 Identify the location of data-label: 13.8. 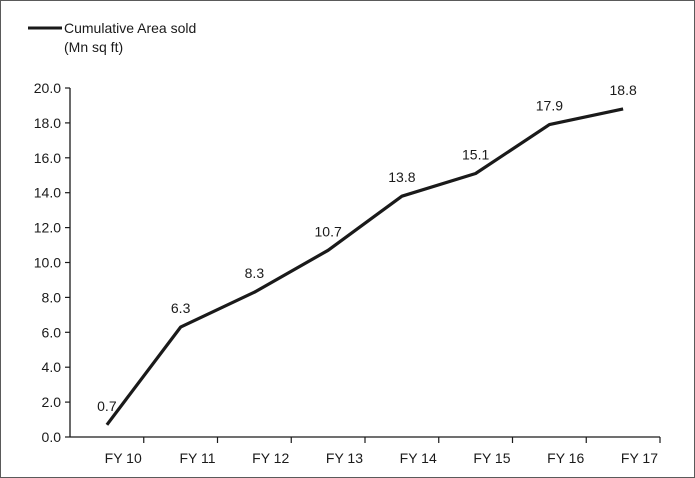
(401, 177).